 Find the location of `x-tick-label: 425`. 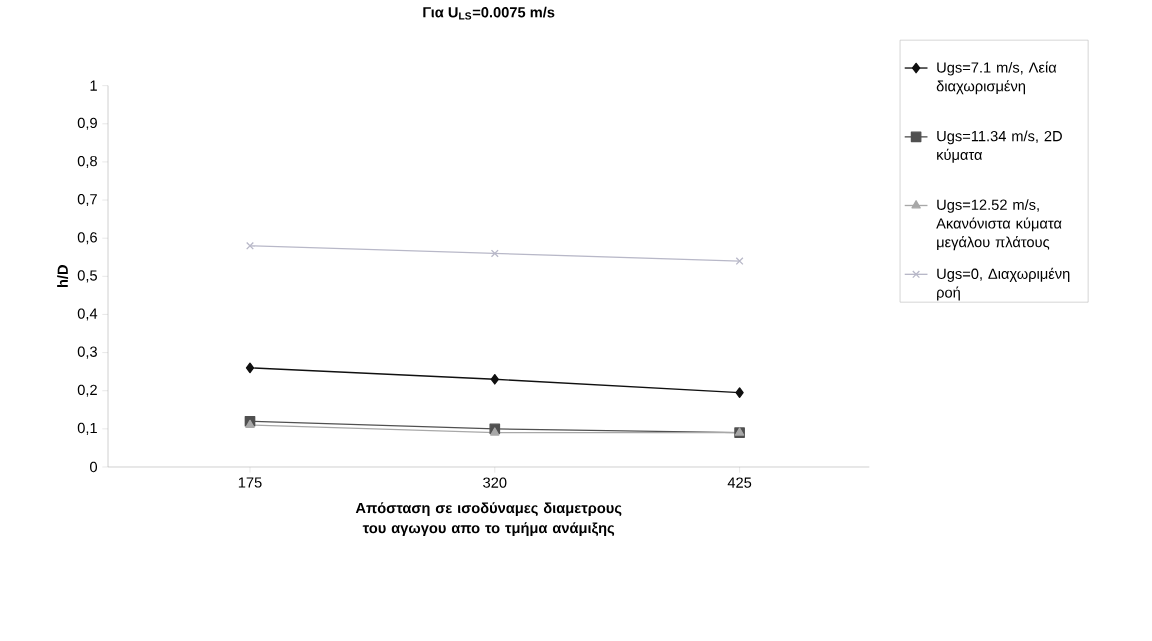

x-tick-label: 425 is located at coordinates (739, 482).